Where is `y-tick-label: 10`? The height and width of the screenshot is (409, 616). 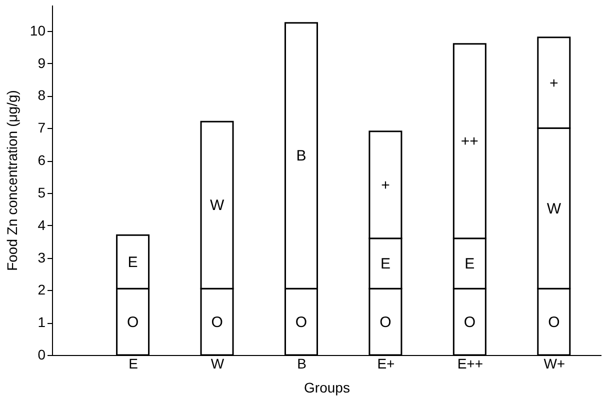
y-tick-label: 10 is located at coordinates (38, 30).